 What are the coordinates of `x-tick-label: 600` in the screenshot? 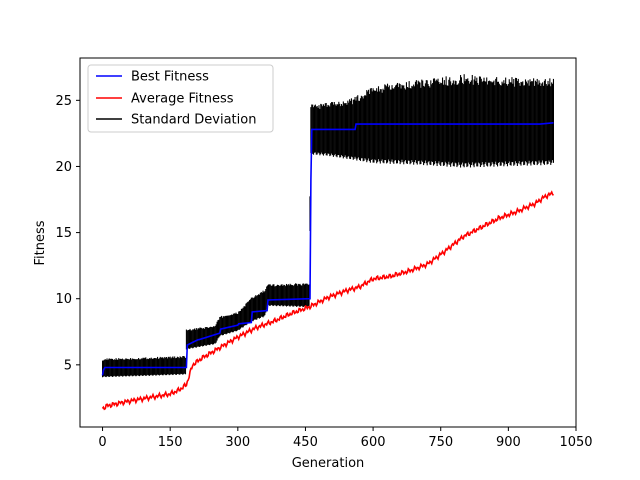 It's located at (373, 442).